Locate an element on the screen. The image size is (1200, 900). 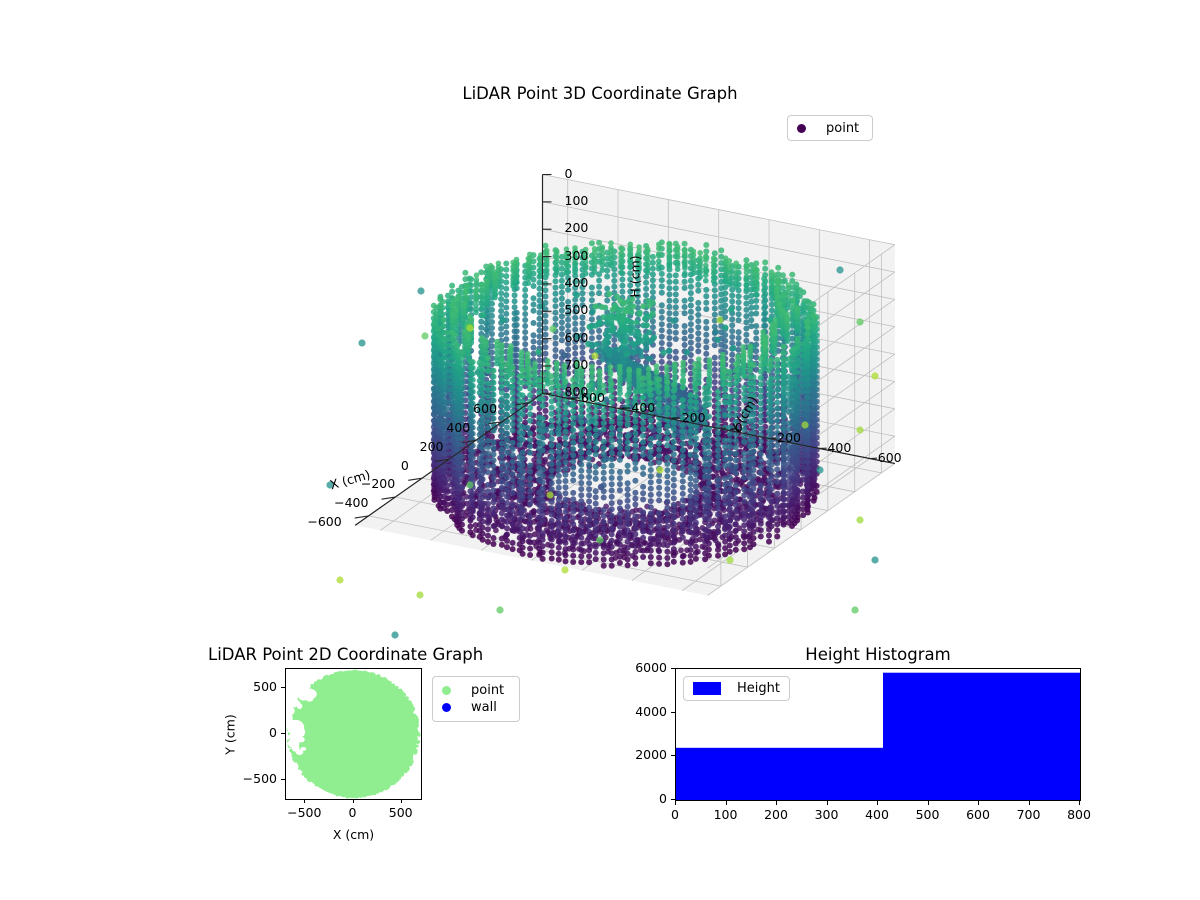
histogram-xtick-8: 800 is located at coordinates (1079, 814).